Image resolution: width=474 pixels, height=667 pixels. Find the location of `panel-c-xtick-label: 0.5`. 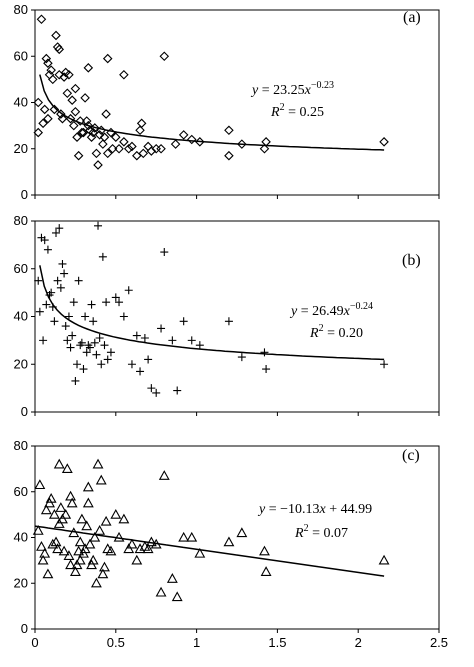

panel-c-xtick-label: 0.5 is located at coordinates (116, 642).